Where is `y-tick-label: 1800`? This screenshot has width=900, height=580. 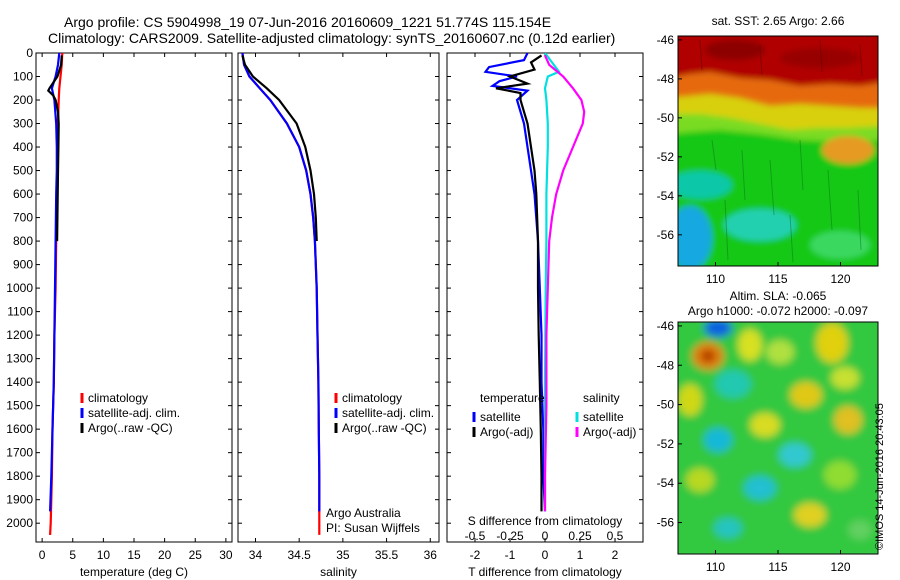
y-tick-label: 1800 is located at coordinates (19, 476).